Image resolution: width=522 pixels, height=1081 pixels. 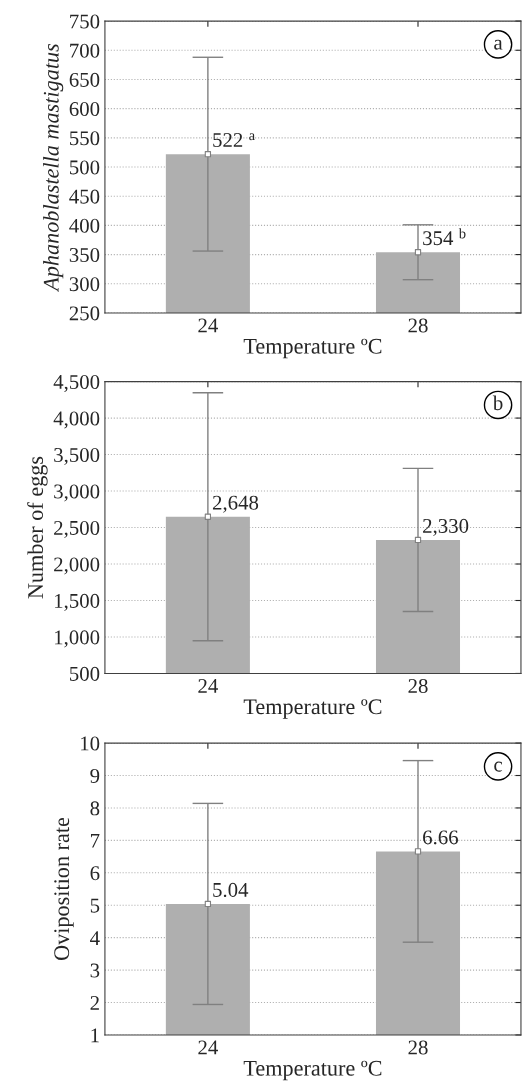 I want to click on y-tick-label: 2, so click(x=94, y=1002).